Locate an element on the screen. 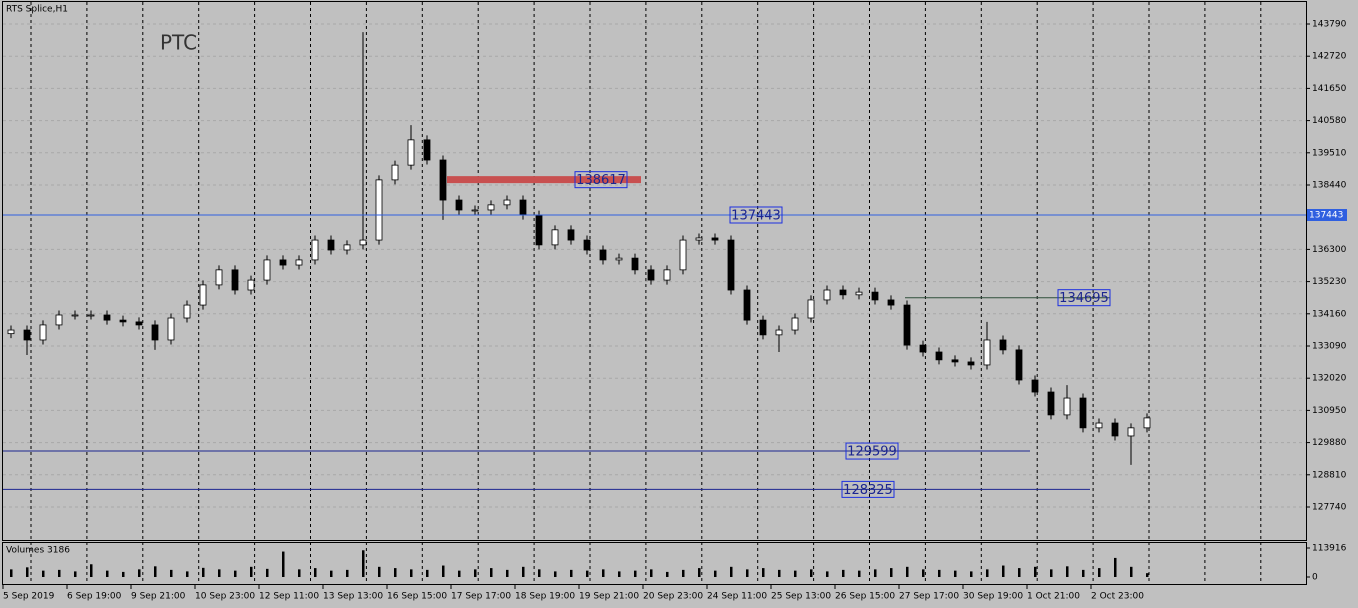 This screenshot has height=608, width=1358. y-tick-label: 133090 is located at coordinates (1329, 346).